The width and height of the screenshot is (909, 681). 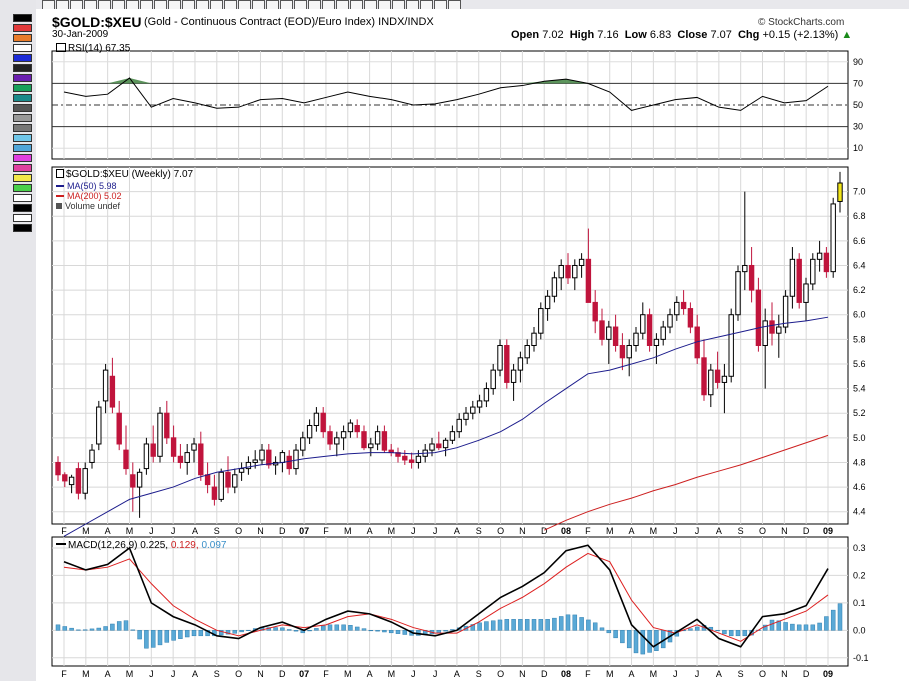 I want to click on x-tick-label-bottom: M, so click(x=610, y=674).